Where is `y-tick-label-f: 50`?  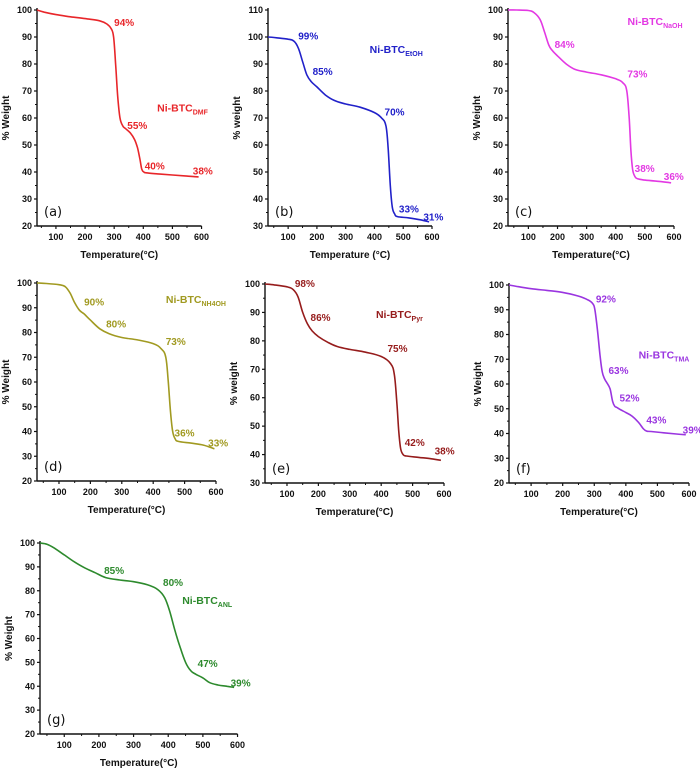 y-tick-label-f: 50 is located at coordinates (499, 409).